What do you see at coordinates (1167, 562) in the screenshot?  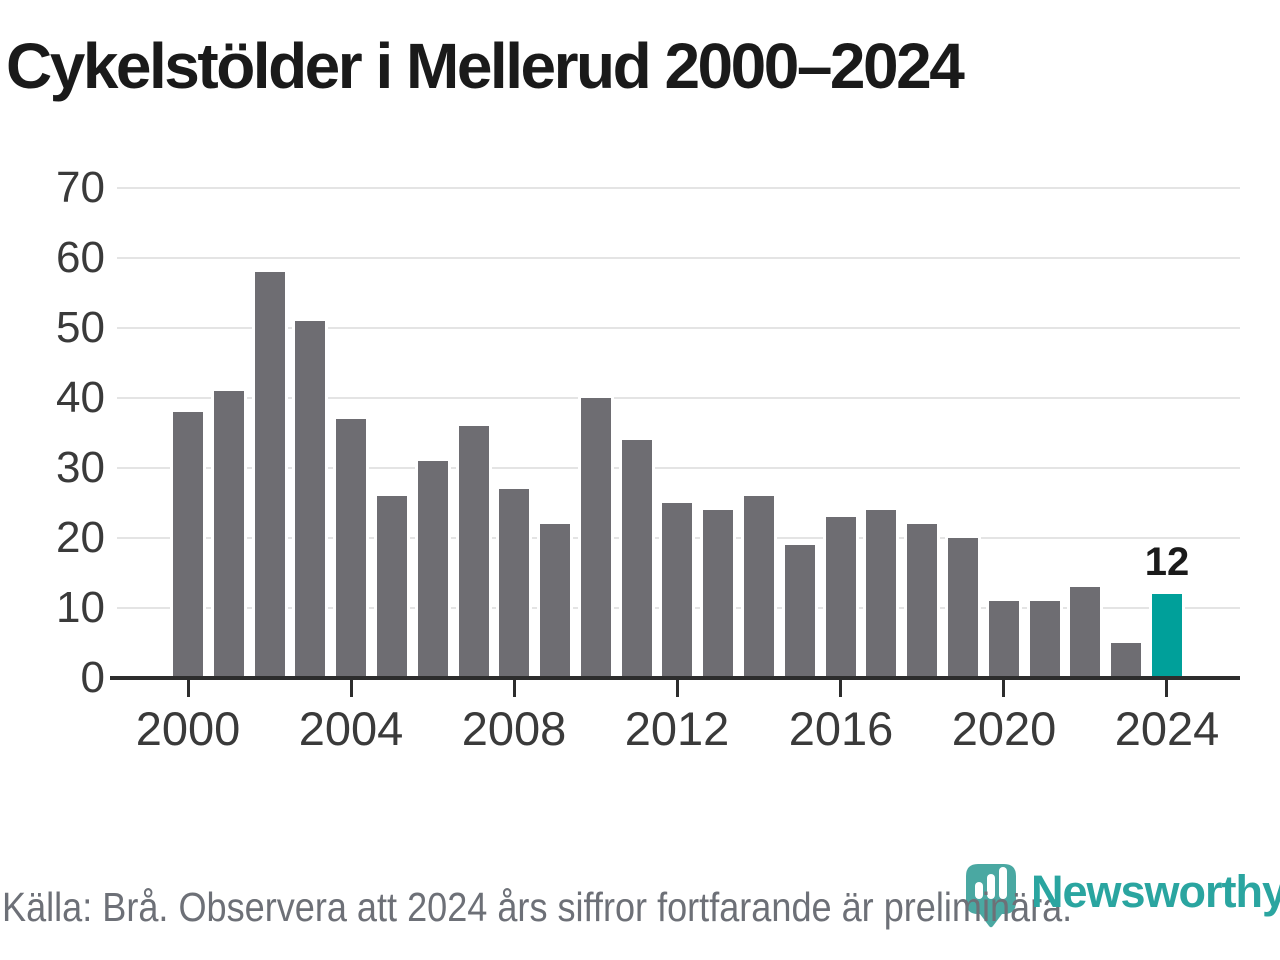 I see `highlight-value-label: 12` at bounding box center [1167, 562].